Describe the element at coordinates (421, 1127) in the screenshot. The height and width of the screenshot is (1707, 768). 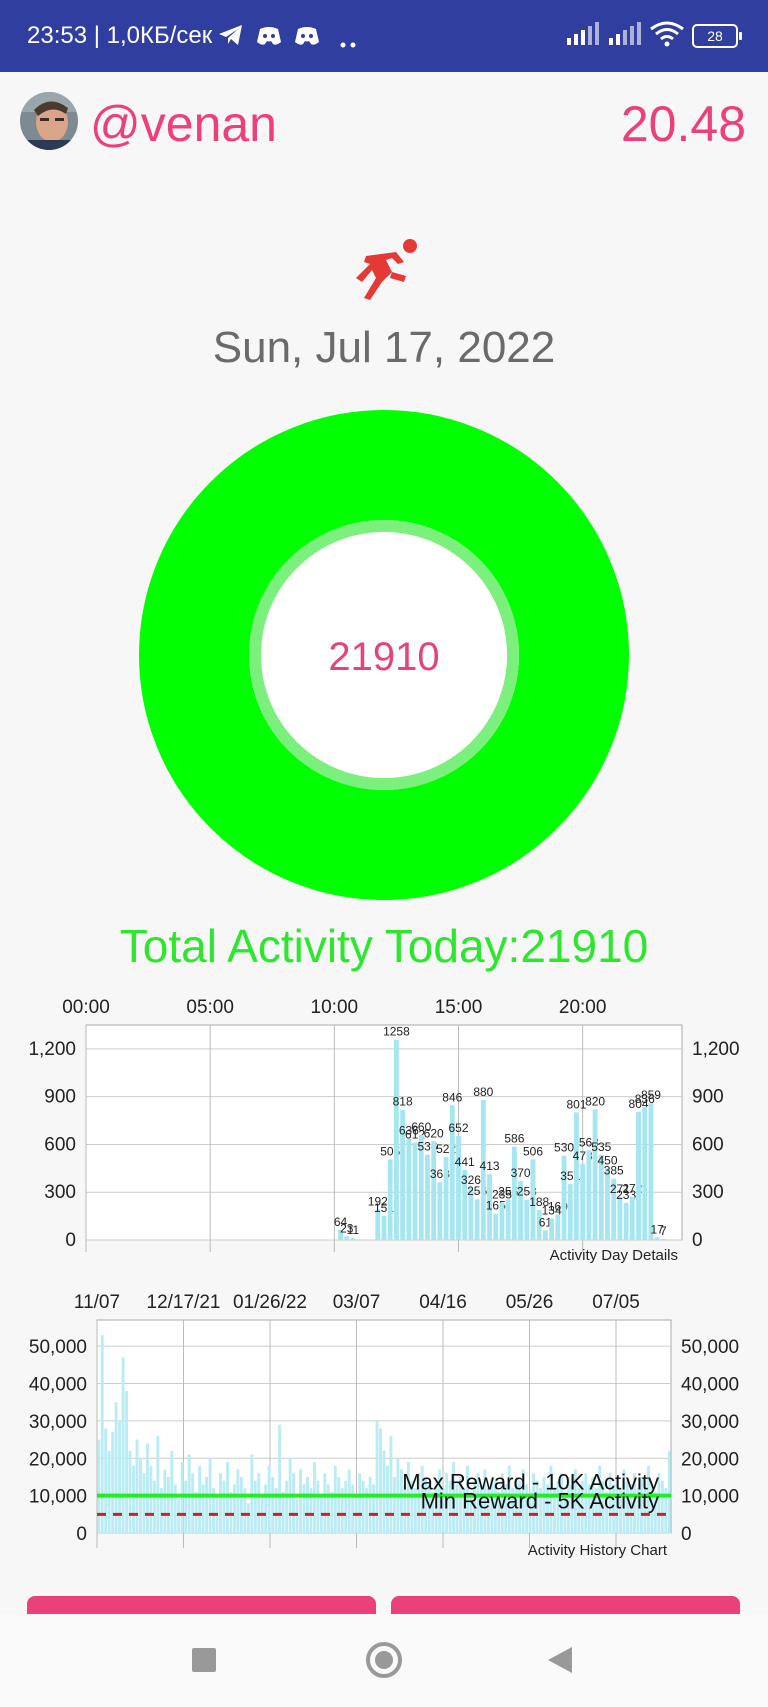
I see `day-bar-label: 660` at that location.